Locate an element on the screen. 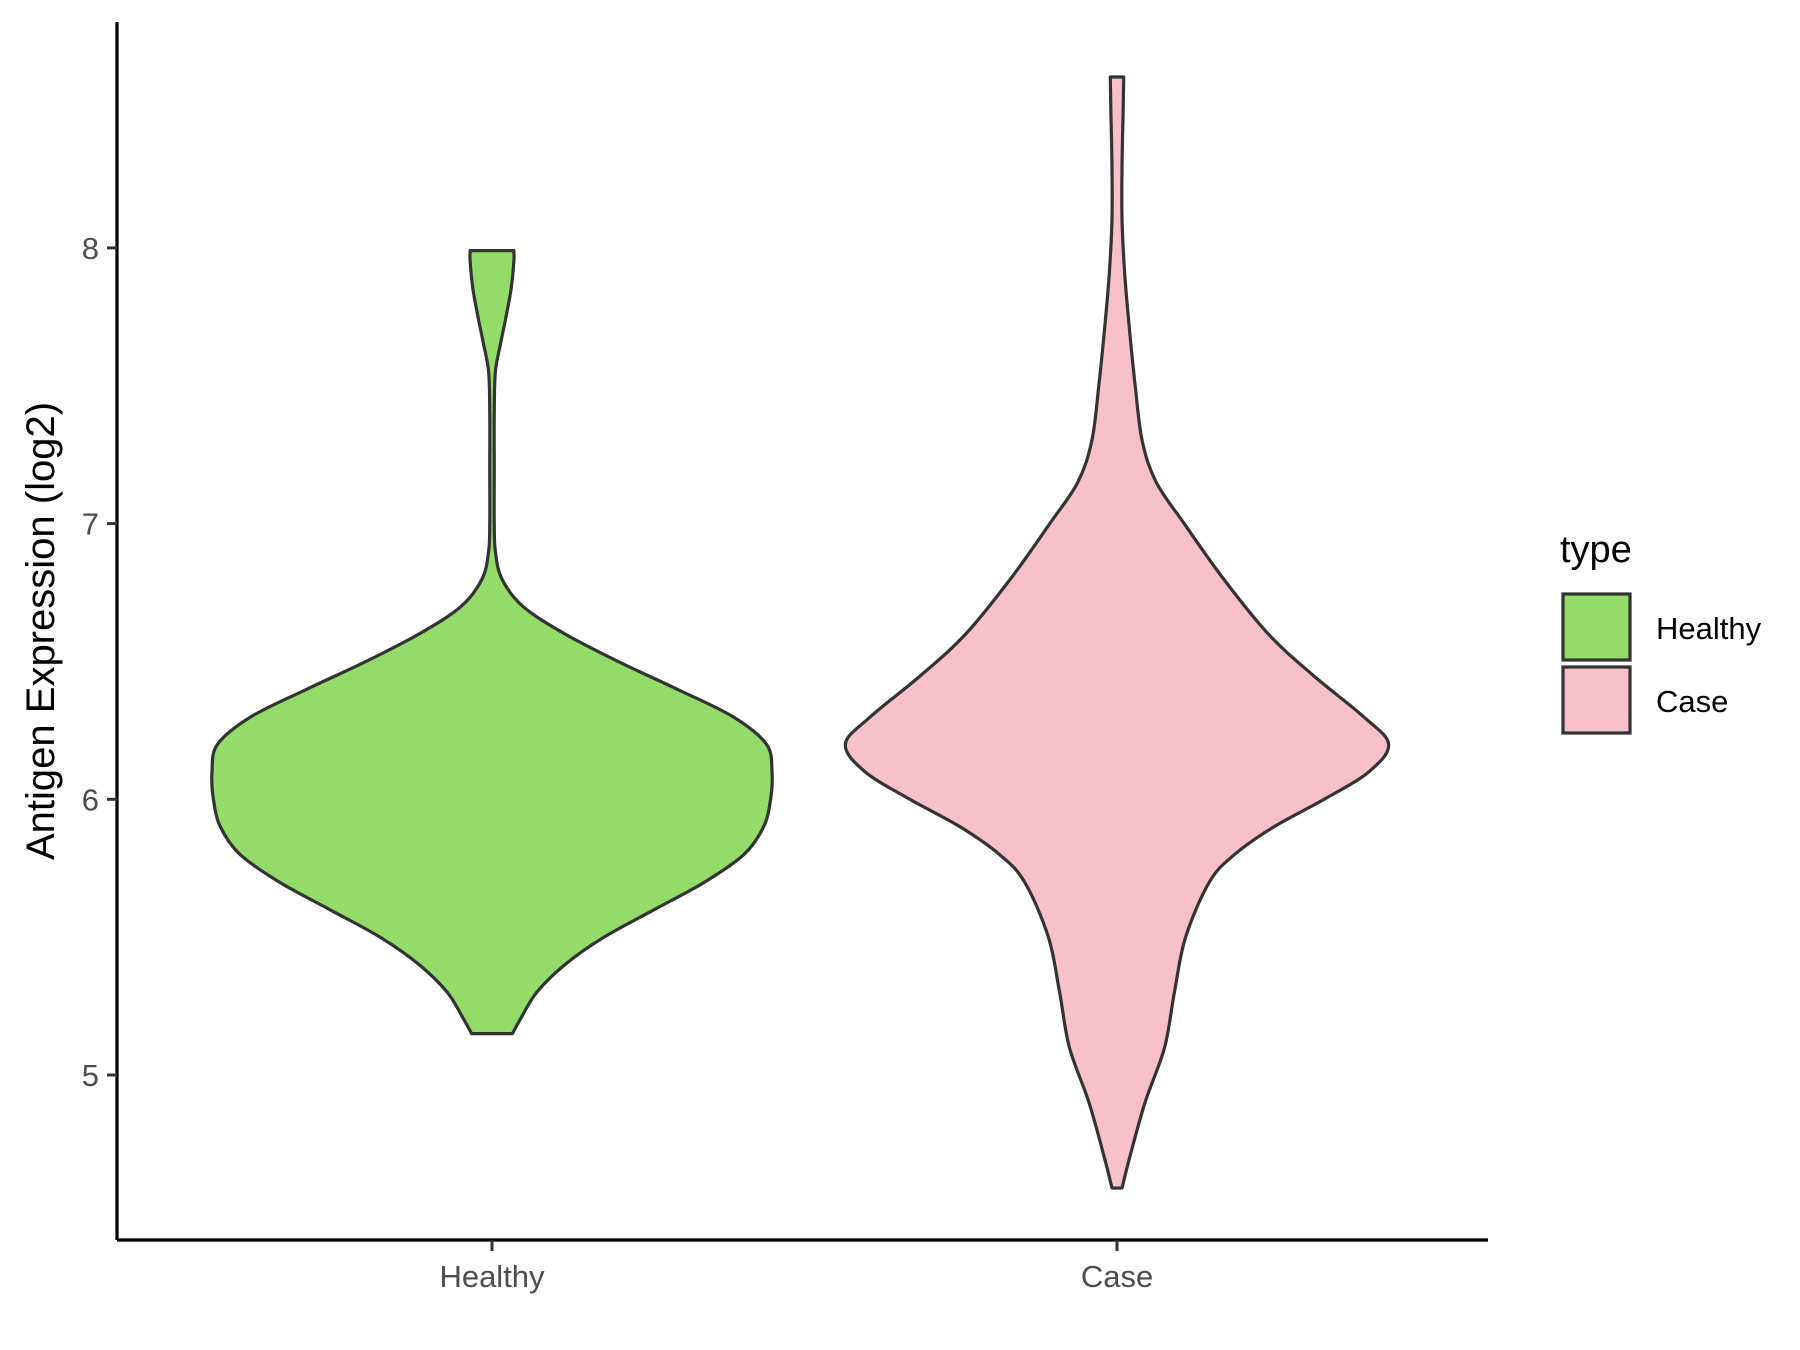 The width and height of the screenshot is (1800, 1350). legend-entry-case: Case is located at coordinates (1644, 700).